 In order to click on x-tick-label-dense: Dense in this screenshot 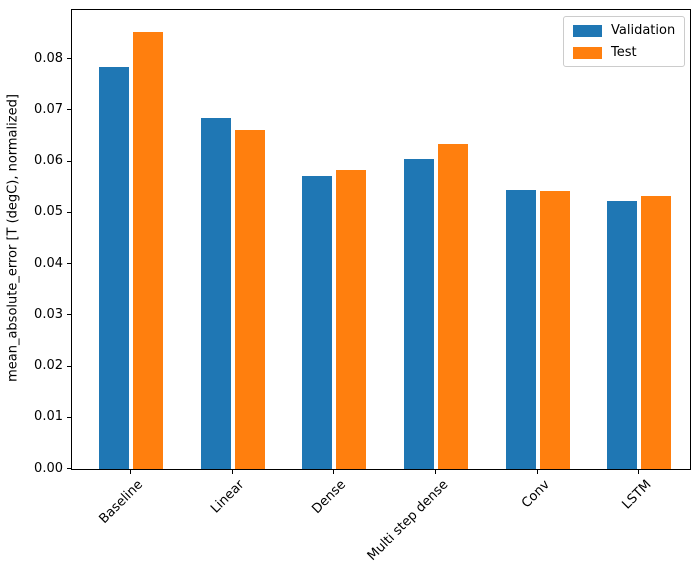, I will do `click(329, 497)`.